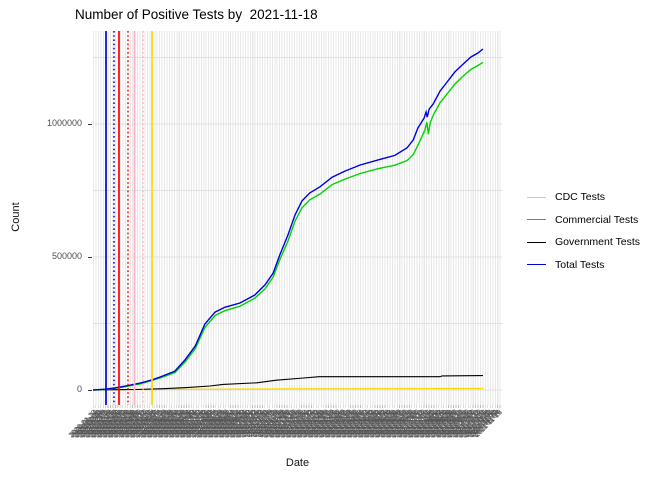  Describe the element at coordinates (64, 123) in the screenshot. I see `y-tick-label: 1000000` at that location.